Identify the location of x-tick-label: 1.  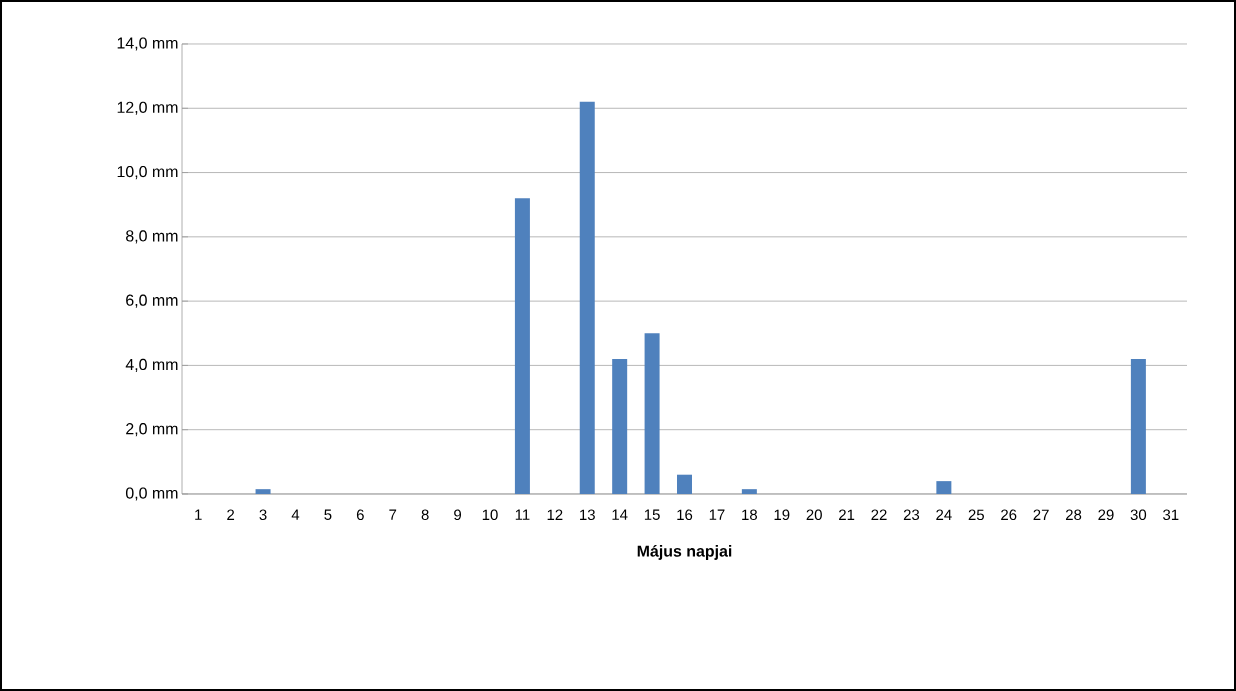
(198, 514).